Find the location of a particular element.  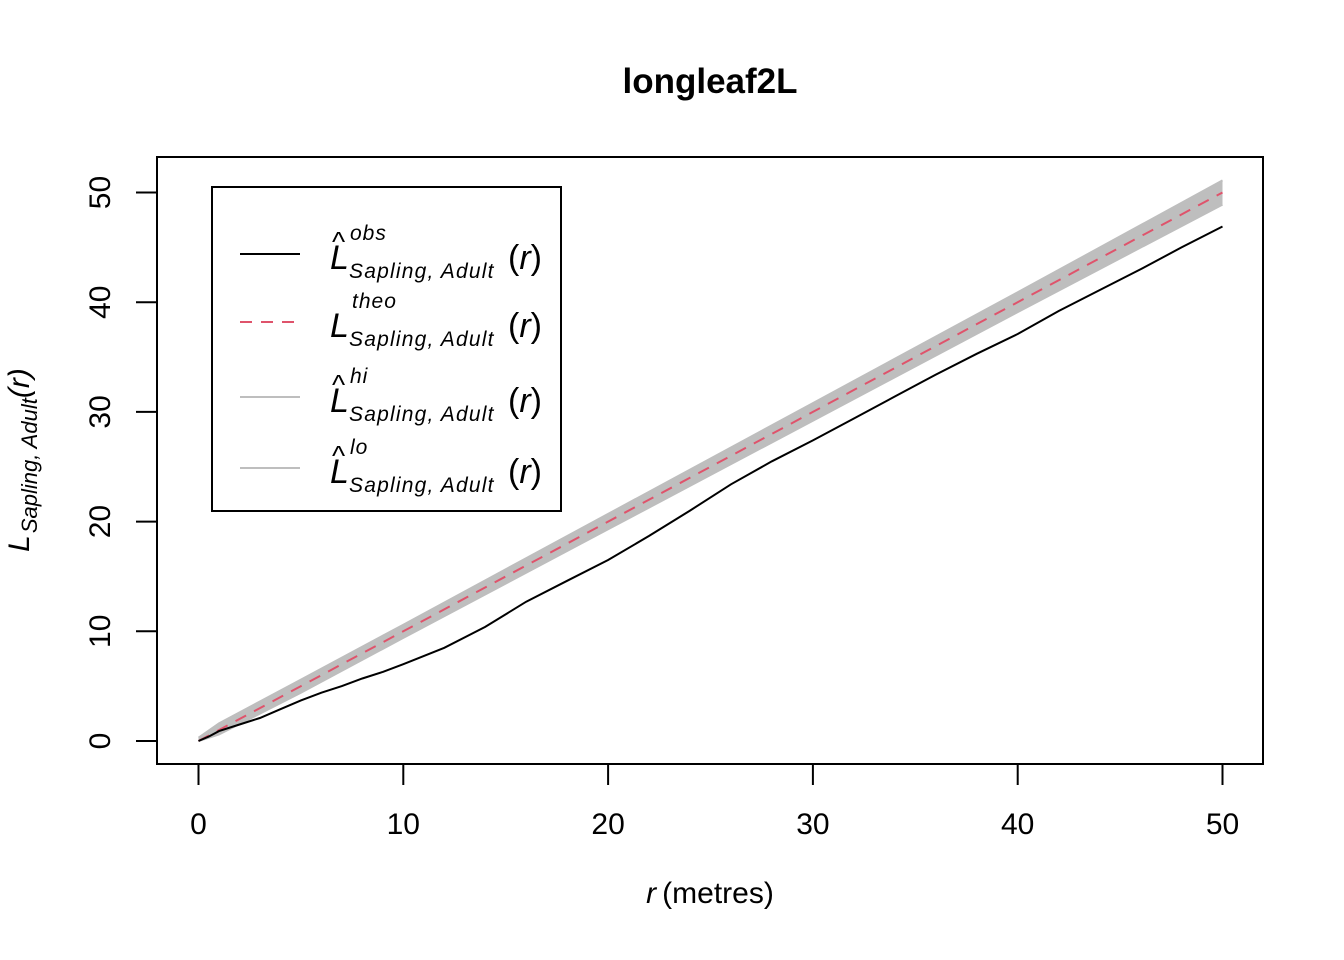

y-tick-label: 40 is located at coordinates (100, 302).